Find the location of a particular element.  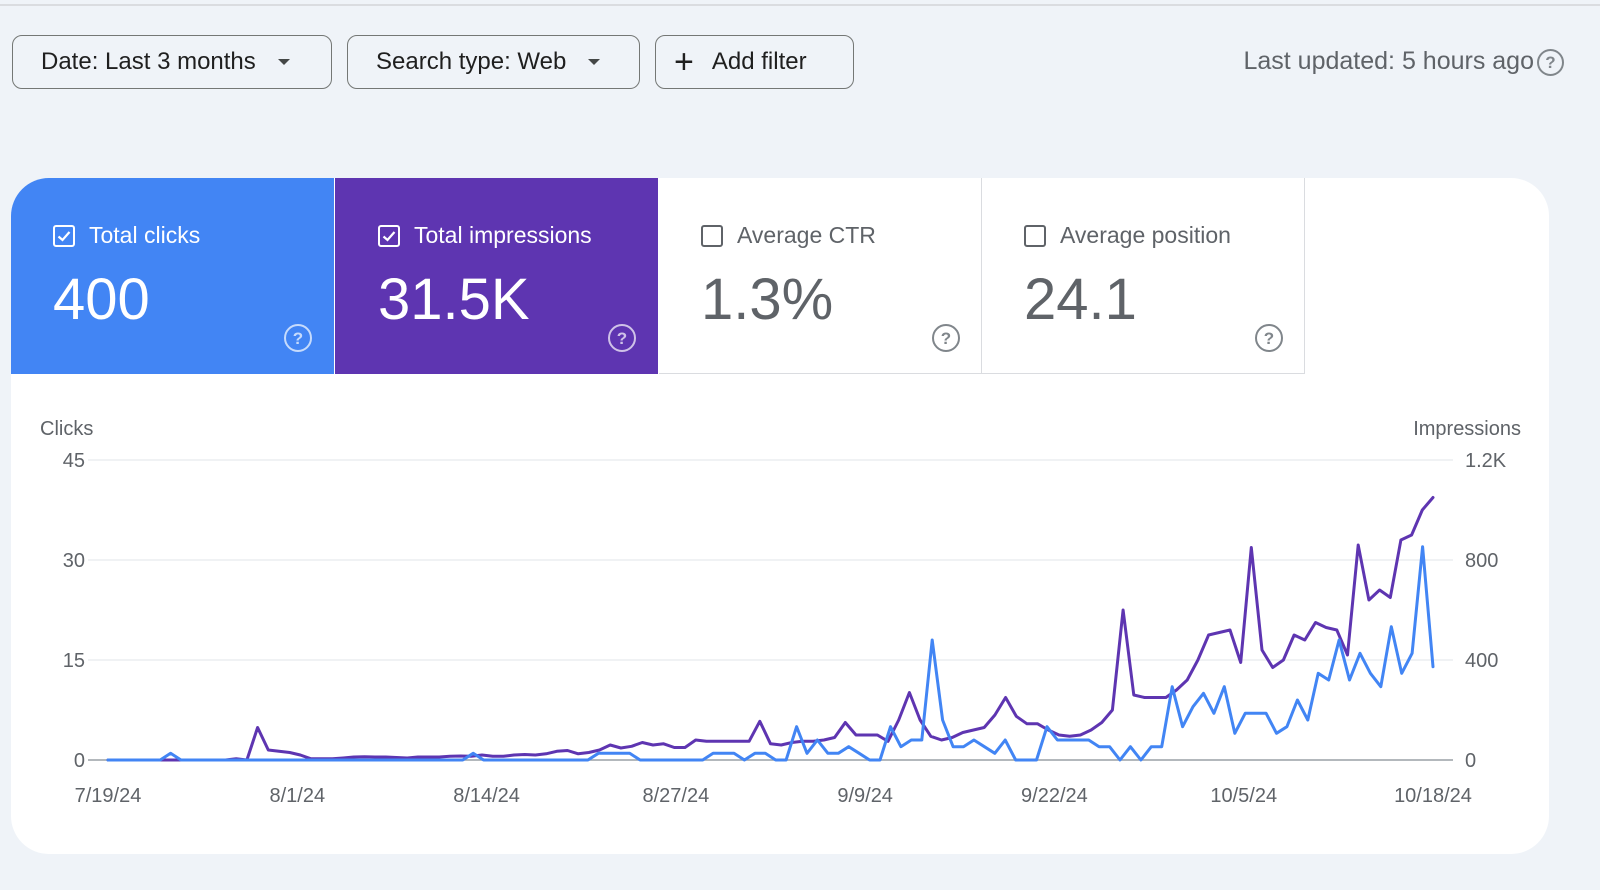

add-filter-label: Add filter is located at coordinates (759, 61).